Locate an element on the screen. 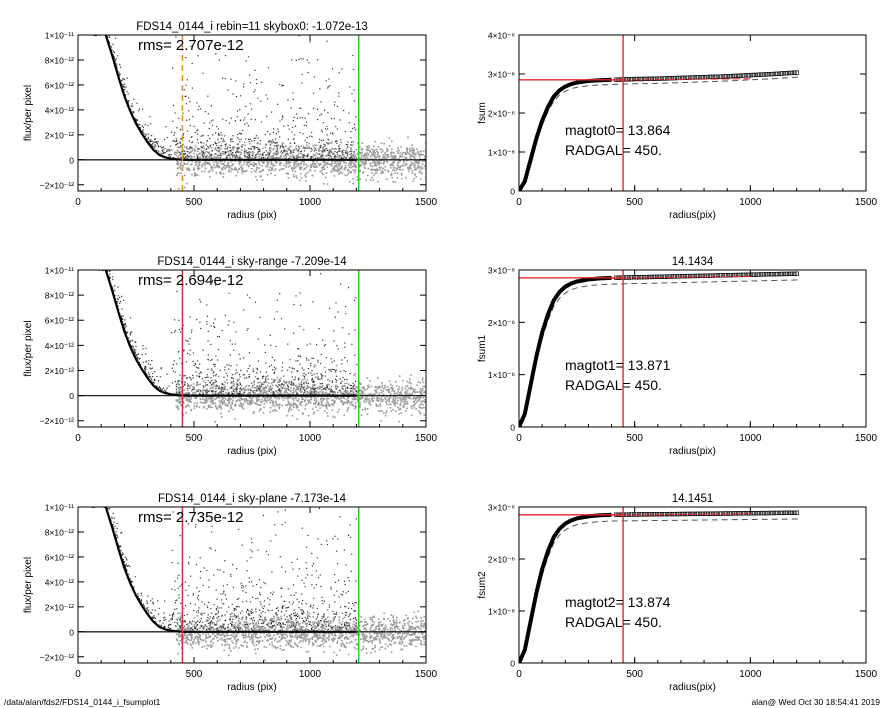  growth-1-growth-markers is located at coordinates (706, 76).